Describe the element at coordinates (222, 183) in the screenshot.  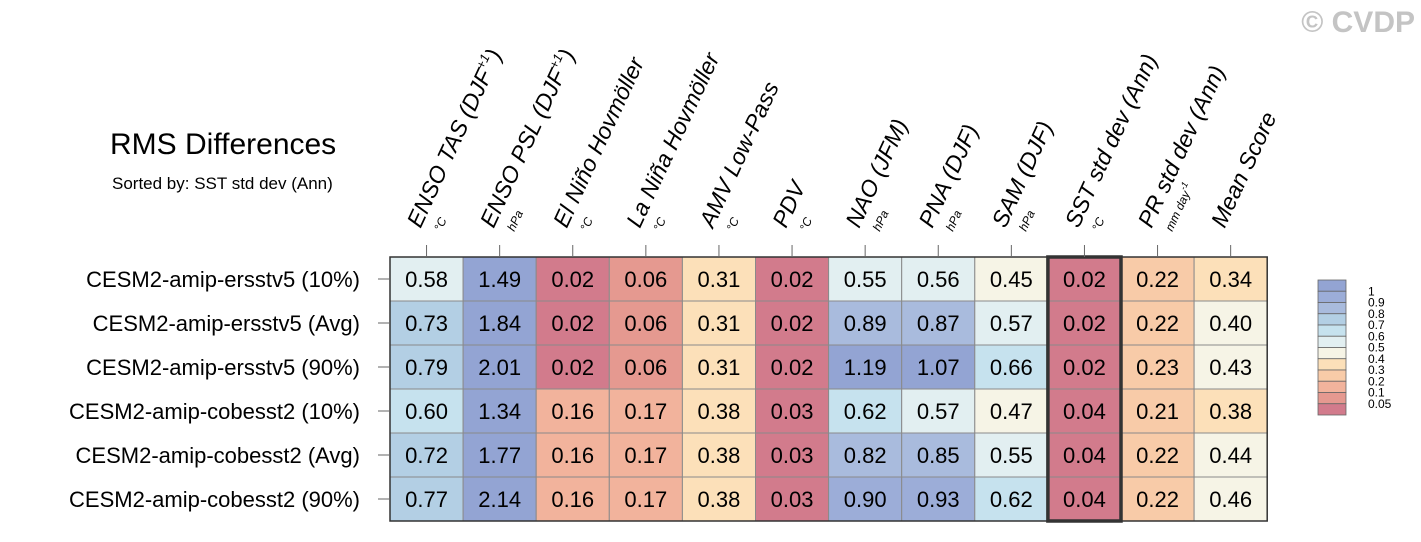
I see `chart-subtitle: Sorted by: SST std dev (Ann)` at that location.